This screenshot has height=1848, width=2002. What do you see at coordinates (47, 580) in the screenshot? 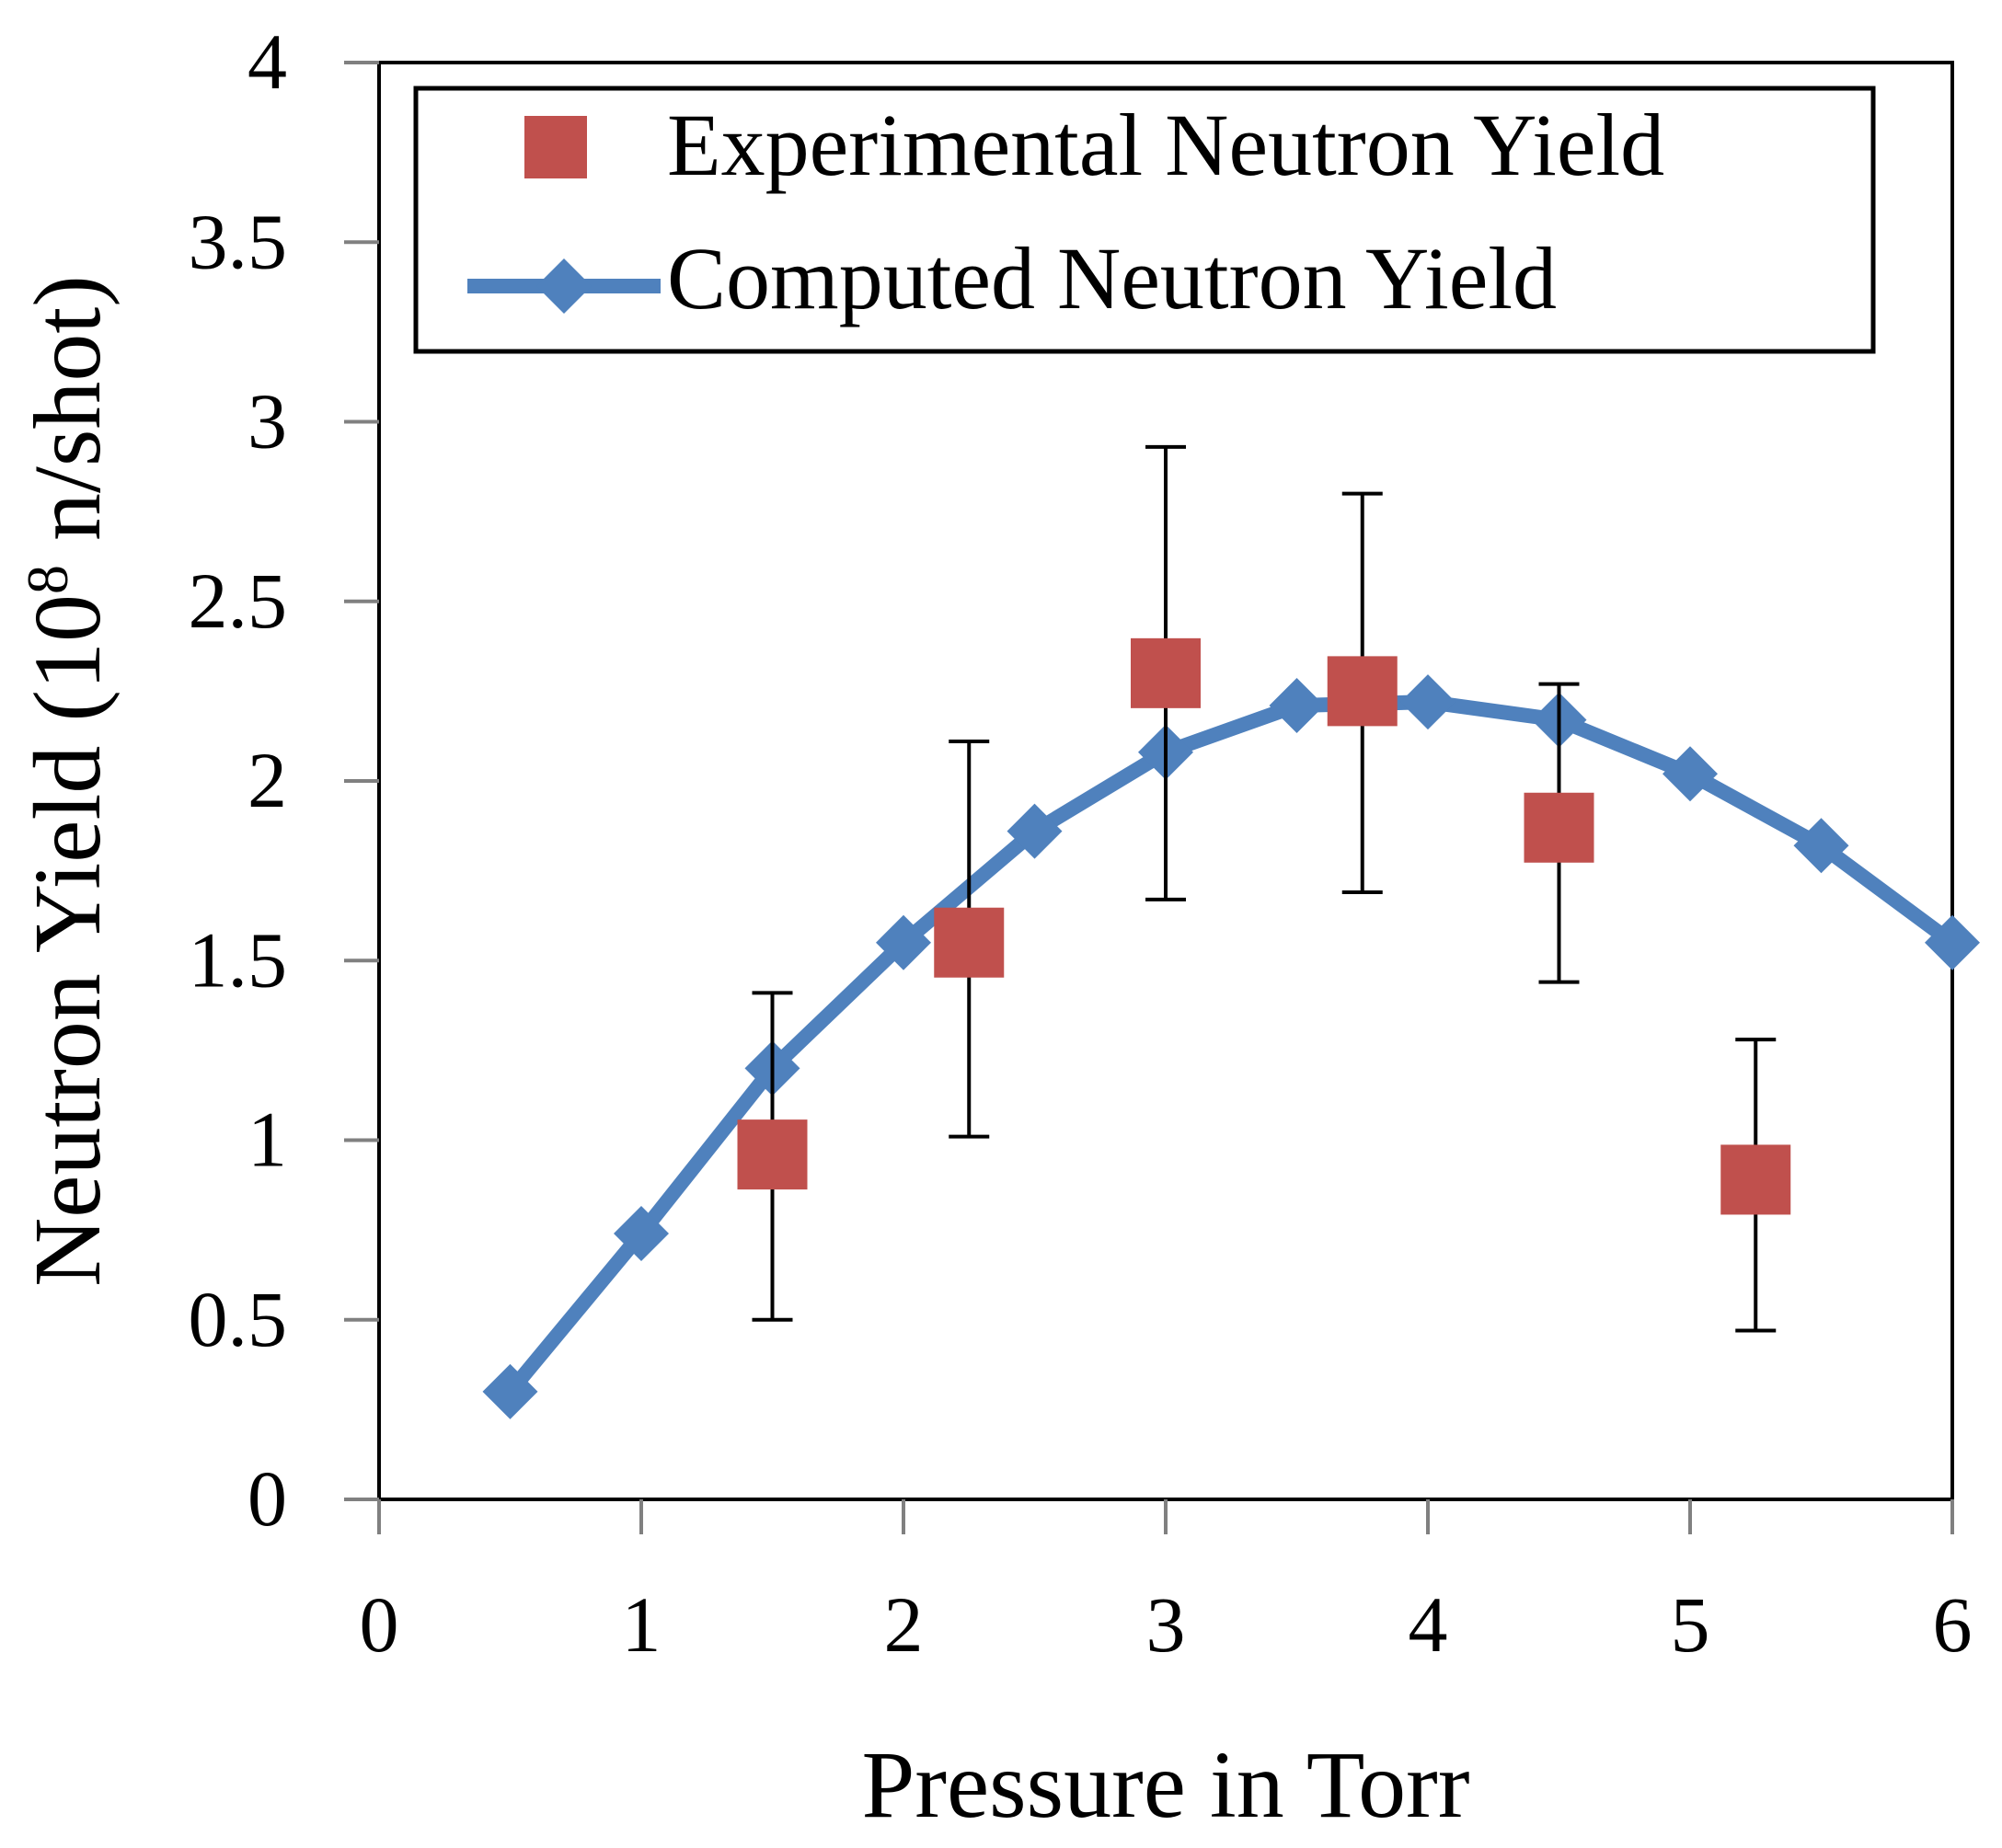
I see `y-axis-title-superscript: 8` at bounding box center [47, 580].